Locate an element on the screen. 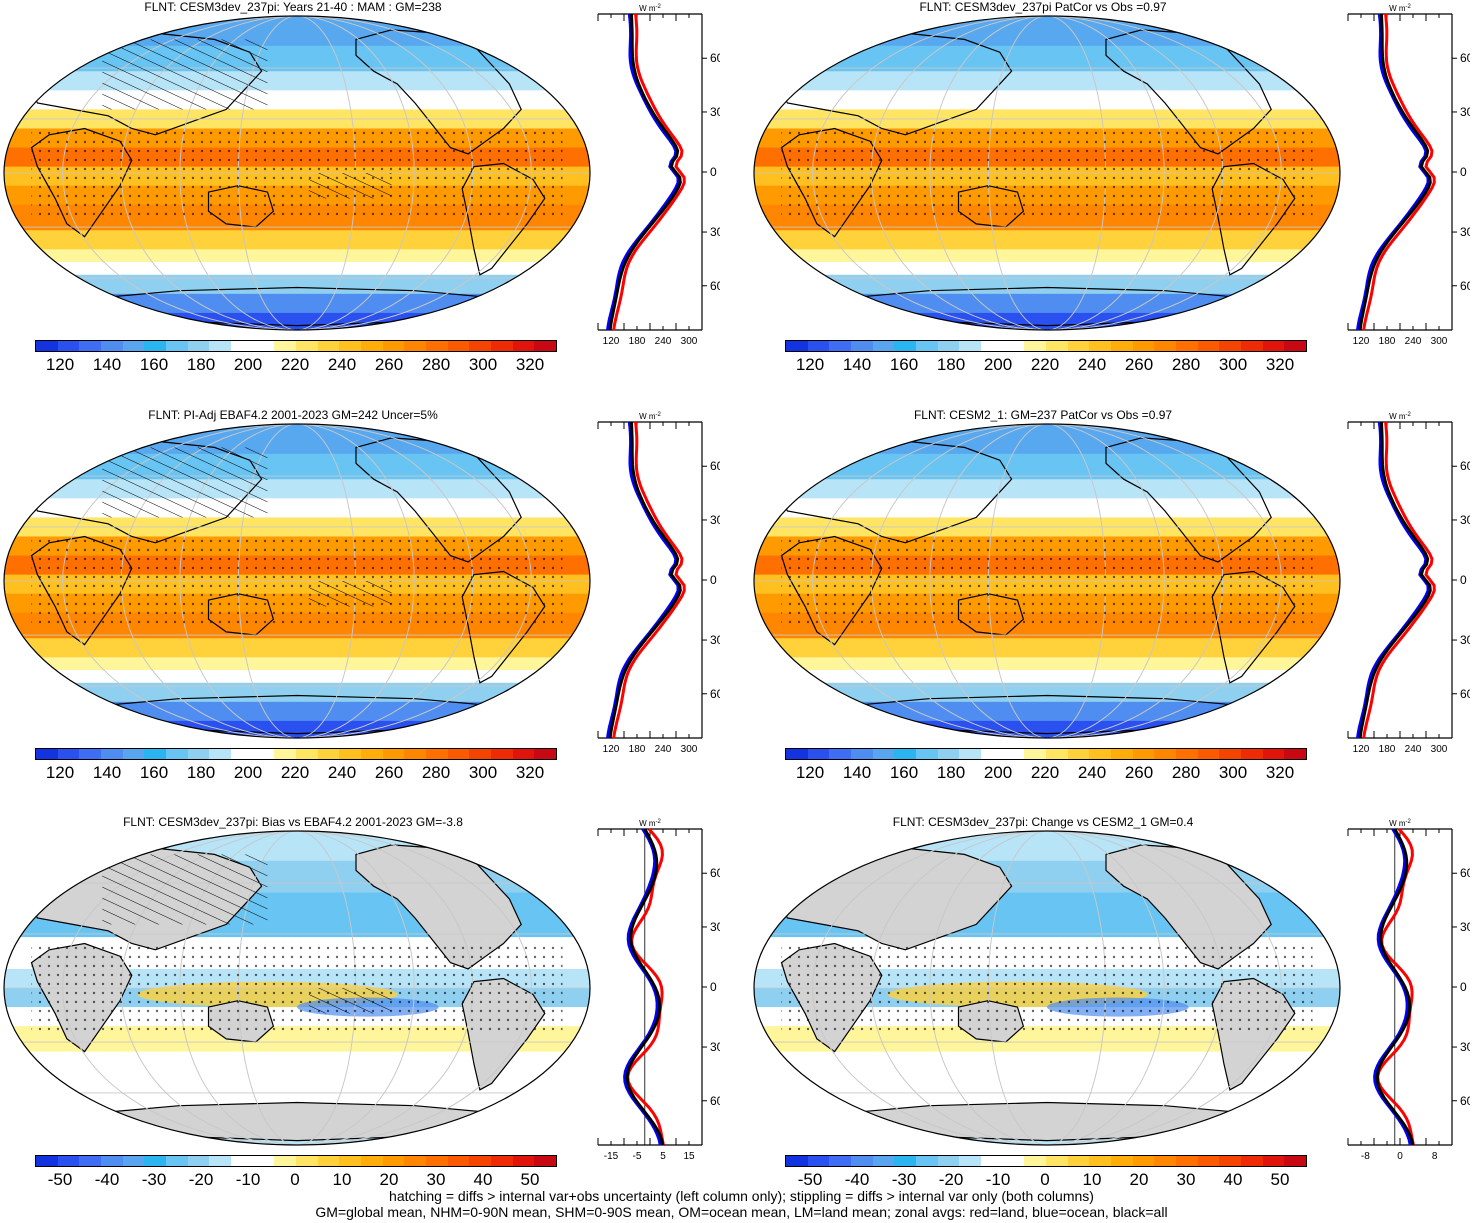 This screenshot has height=1223, width=1483. zonal-tick-label: 5 is located at coordinates (663, 1156).